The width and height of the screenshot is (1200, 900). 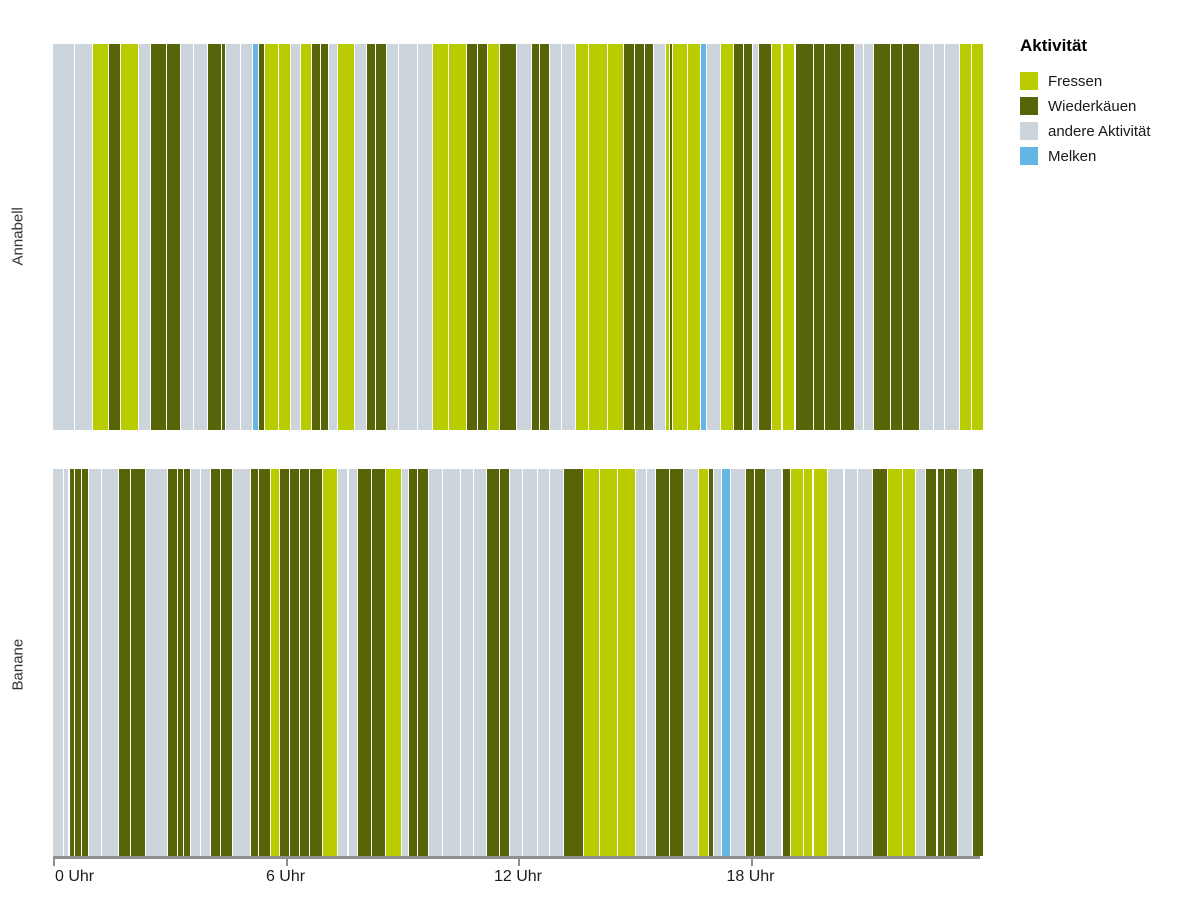 What do you see at coordinates (518, 876) in the screenshot?
I see `x-axis-tick-label: 12 Uhr` at bounding box center [518, 876].